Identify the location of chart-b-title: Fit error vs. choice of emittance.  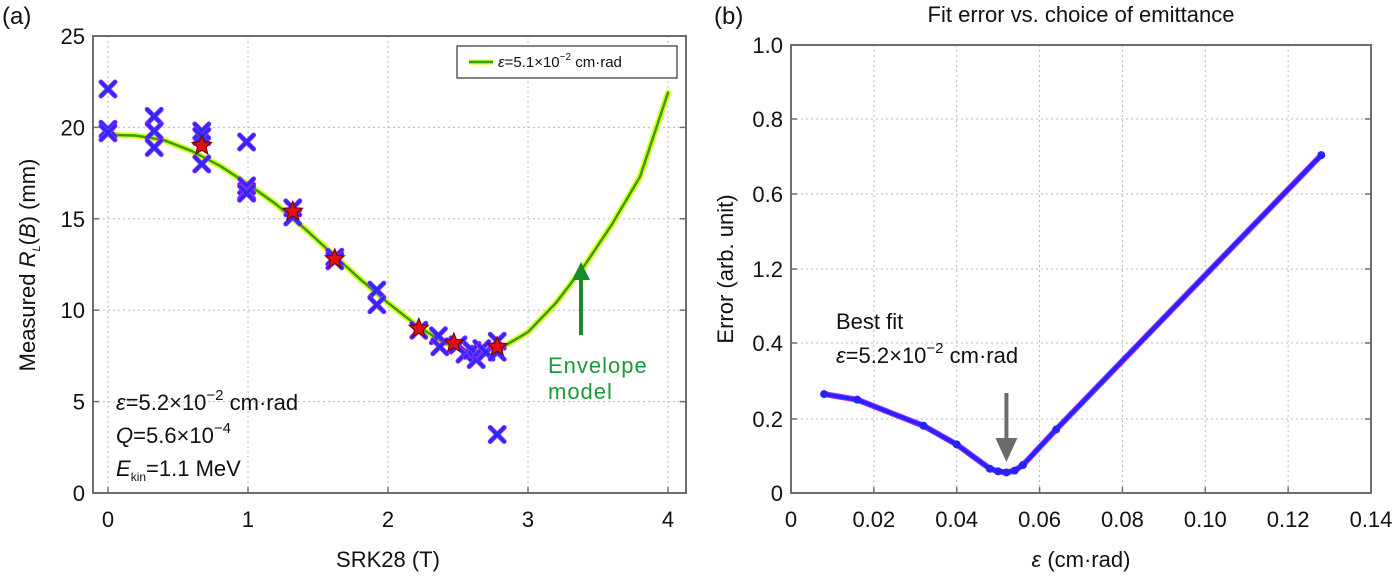
(1081, 14).